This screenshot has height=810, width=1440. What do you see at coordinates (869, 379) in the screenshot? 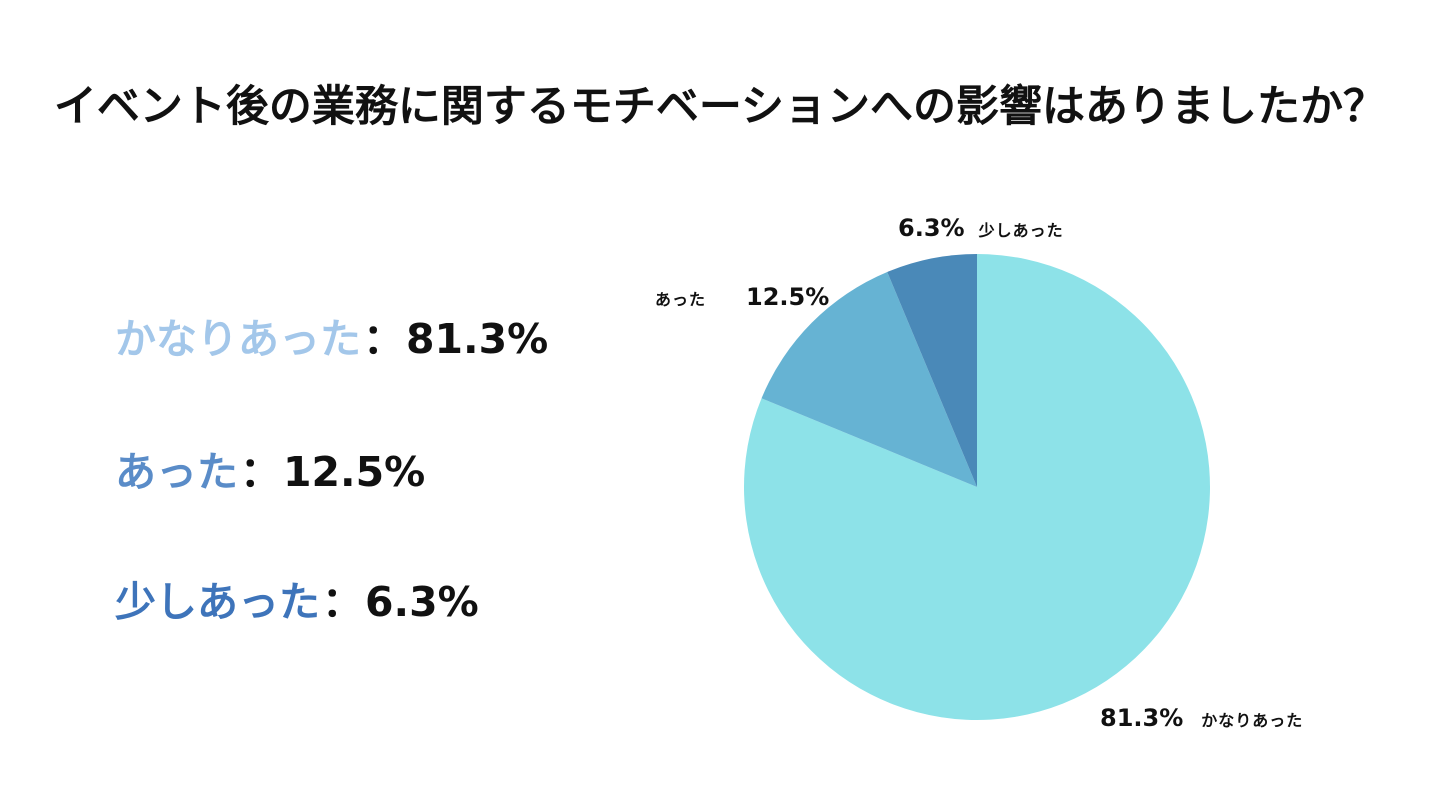
I see `pie-slice-atta` at bounding box center [869, 379].